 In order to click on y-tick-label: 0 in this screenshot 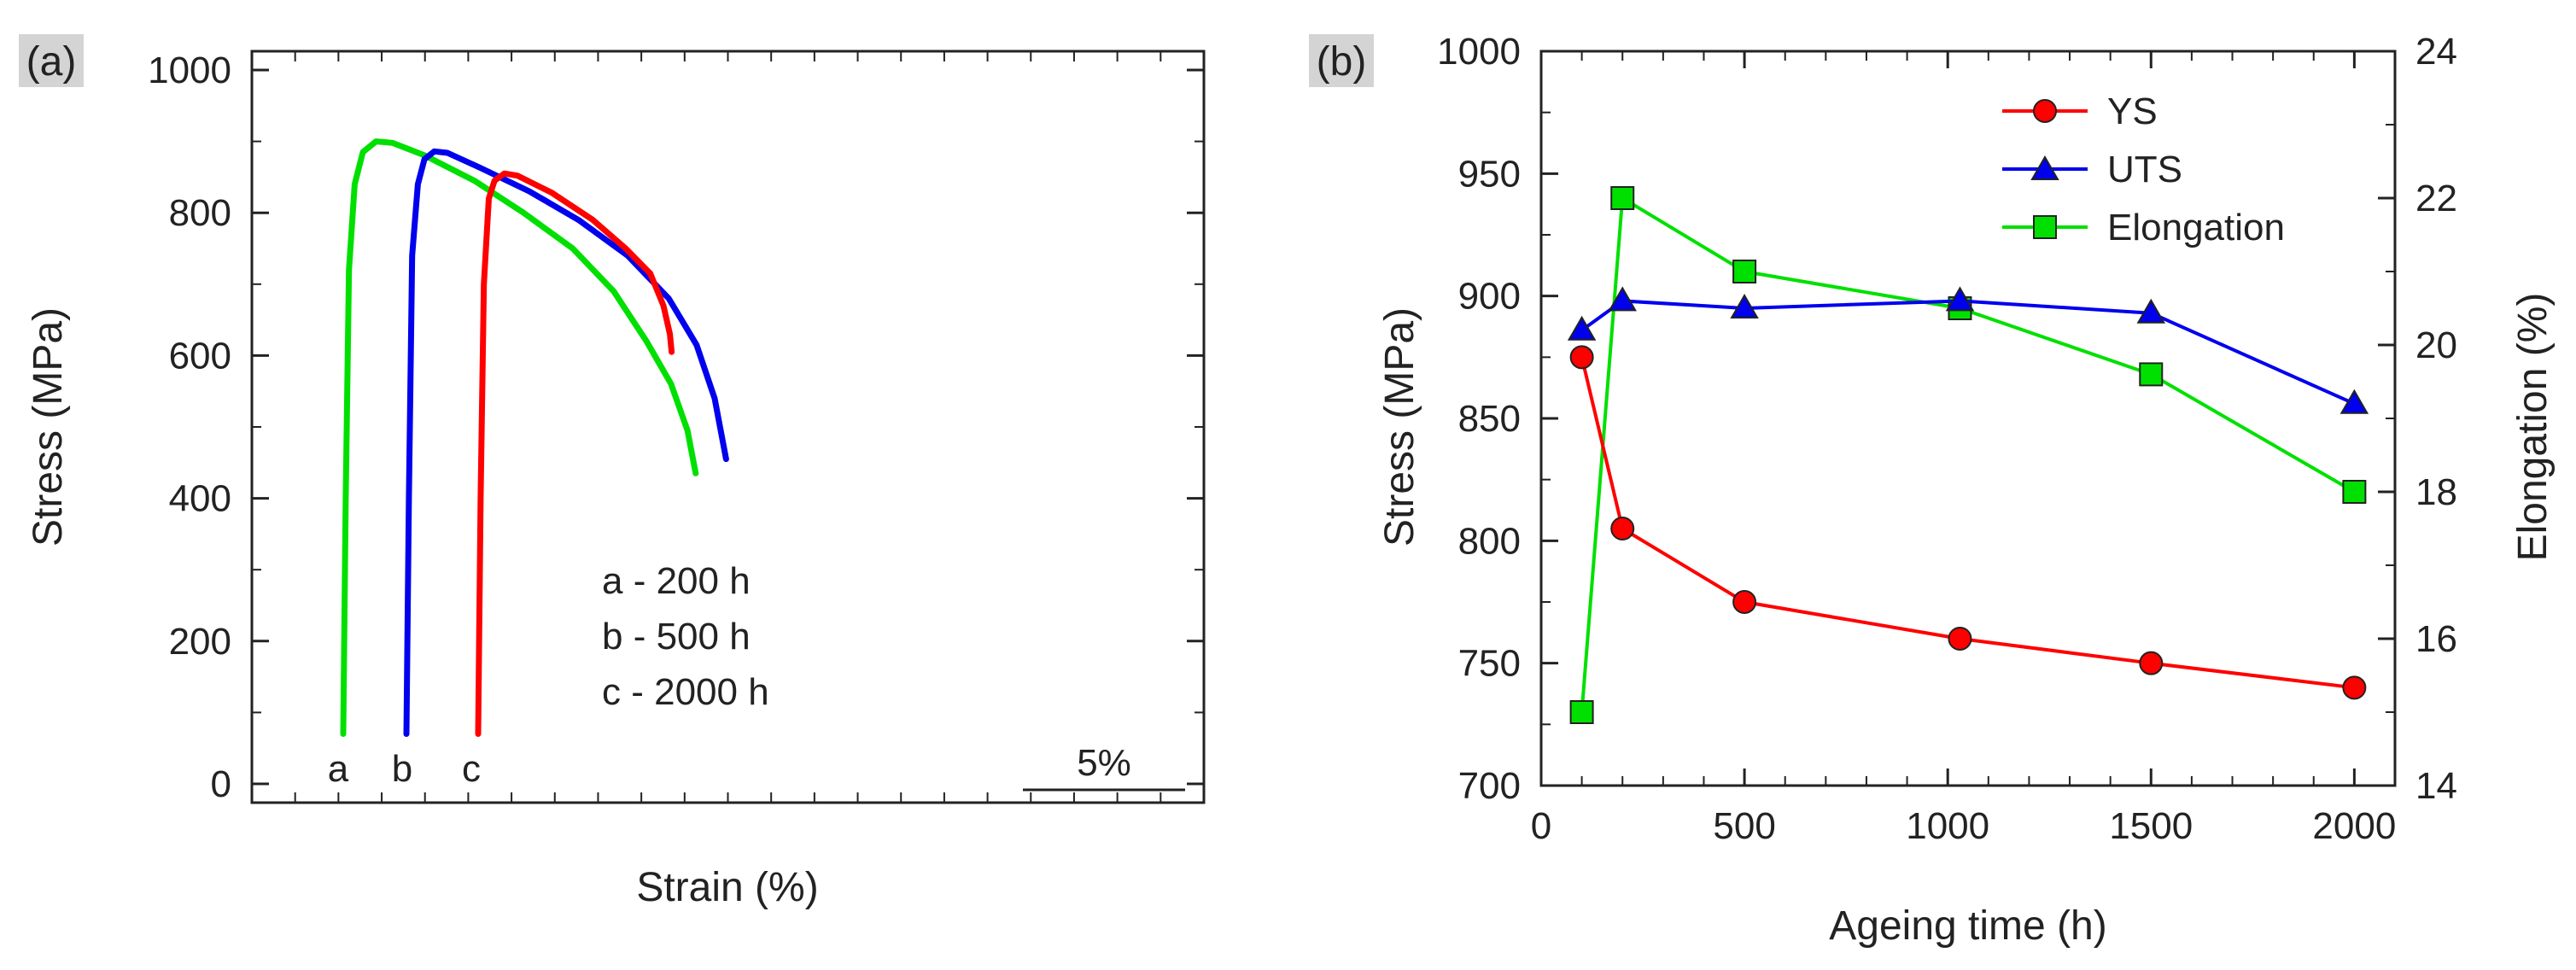, I will do `click(221, 784)`.